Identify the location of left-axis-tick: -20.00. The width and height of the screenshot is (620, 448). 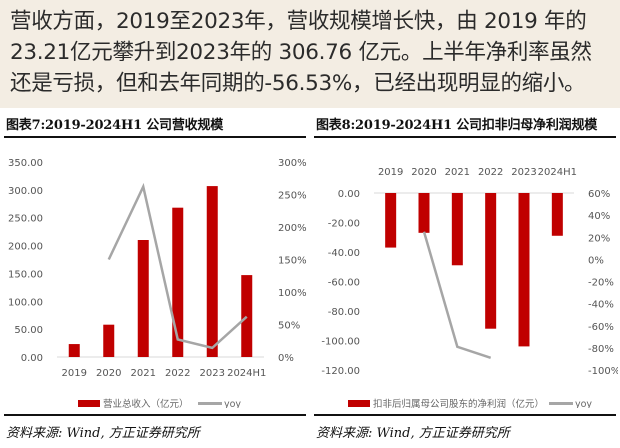
(344, 224).